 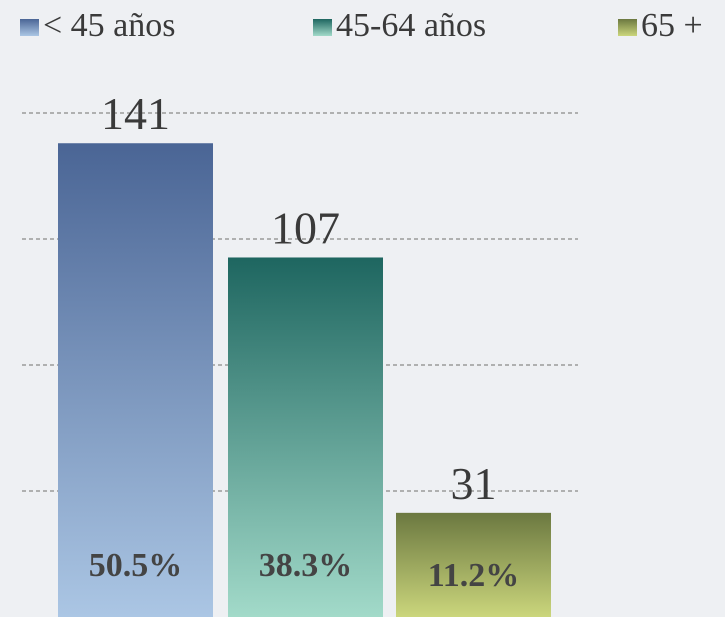 I want to click on share-label: 11.2%, so click(x=474, y=575).